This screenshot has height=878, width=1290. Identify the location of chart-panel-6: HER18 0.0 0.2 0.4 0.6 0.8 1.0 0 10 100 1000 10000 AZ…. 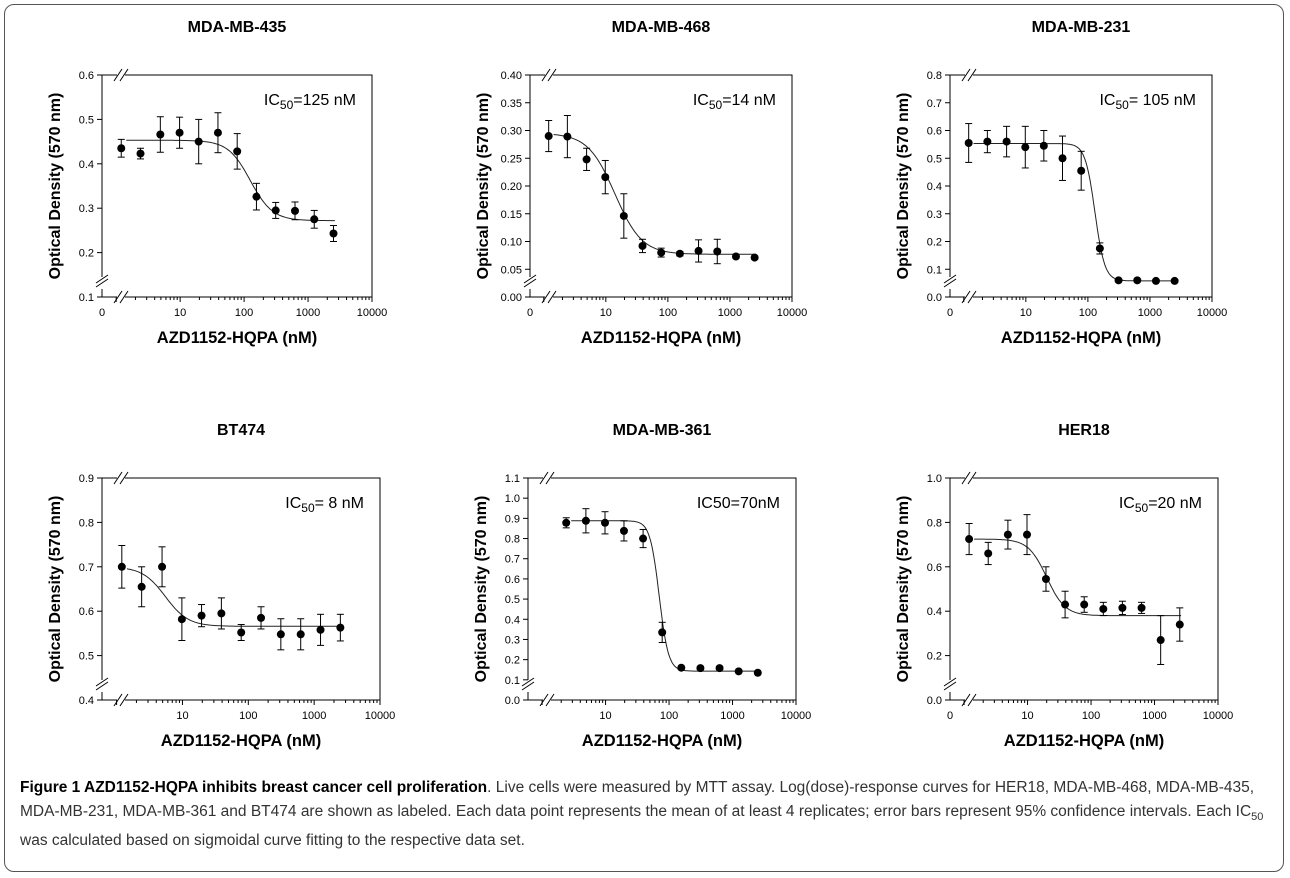
(1064, 586).